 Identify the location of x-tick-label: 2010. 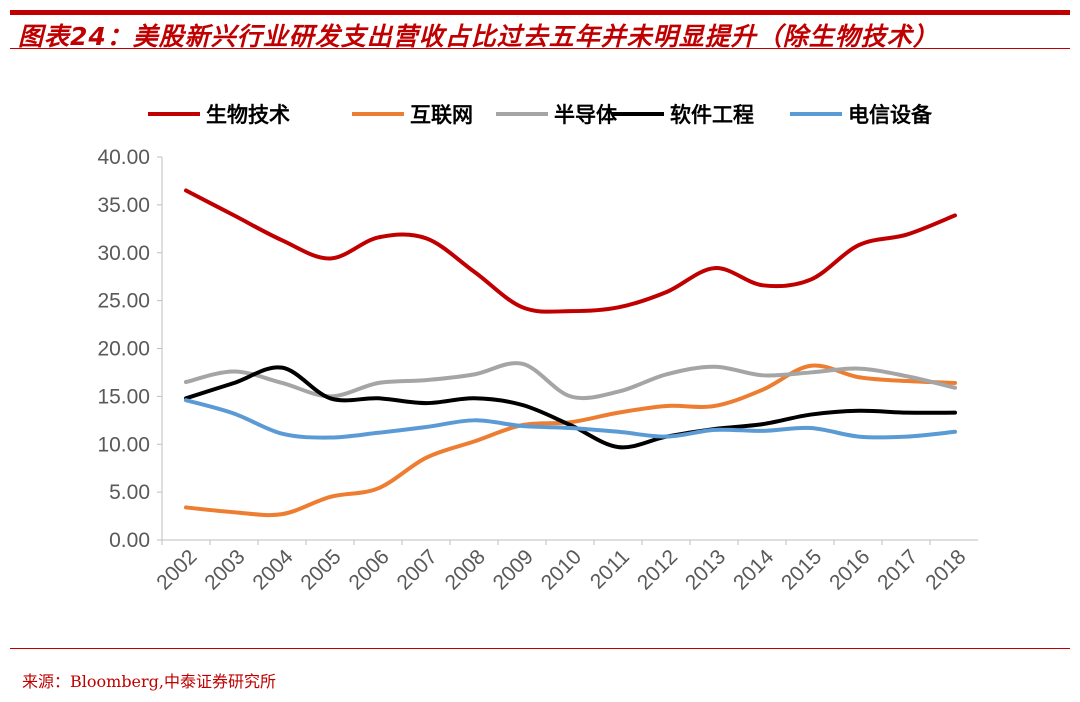
(561, 569).